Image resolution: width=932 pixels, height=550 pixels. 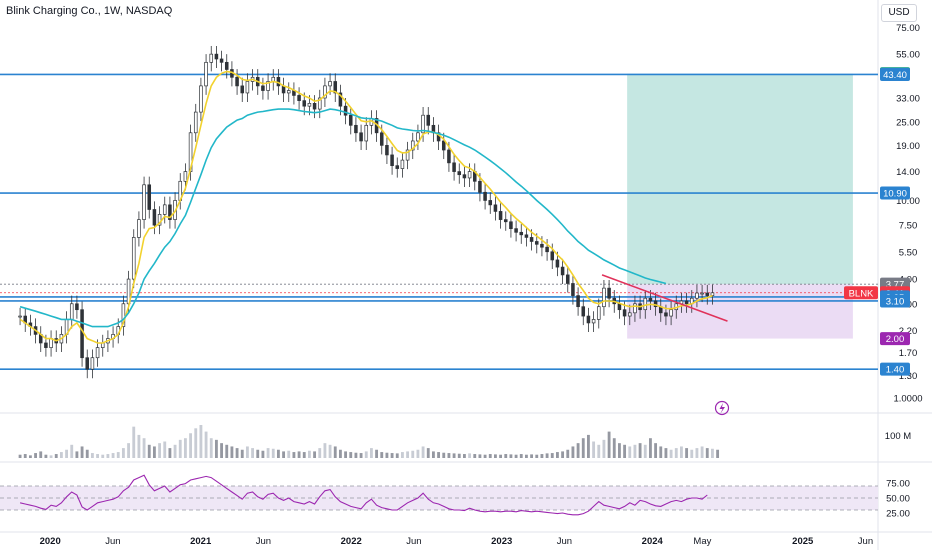 What do you see at coordinates (895, 301) in the screenshot?
I see `price-tag-label: 3.10` at bounding box center [895, 301].